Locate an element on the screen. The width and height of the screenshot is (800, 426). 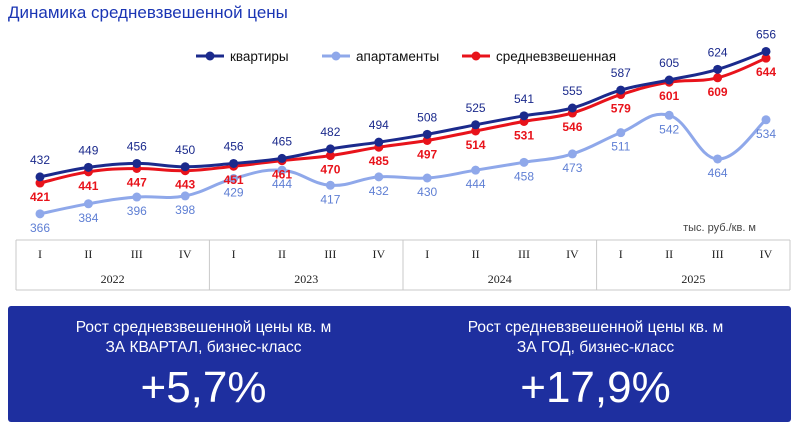
kpi-year-label-line2: ЗА ГОД, бизнес-класс is located at coordinates (595, 347).